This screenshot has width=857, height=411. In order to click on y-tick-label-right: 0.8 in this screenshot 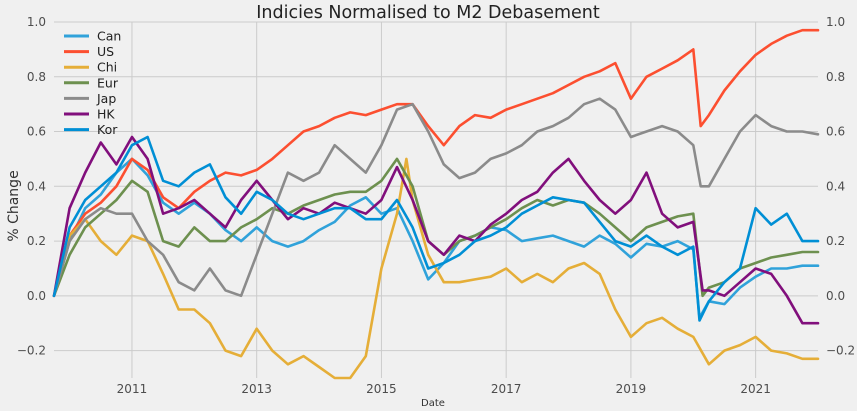, I will do `click(835, 77)`.